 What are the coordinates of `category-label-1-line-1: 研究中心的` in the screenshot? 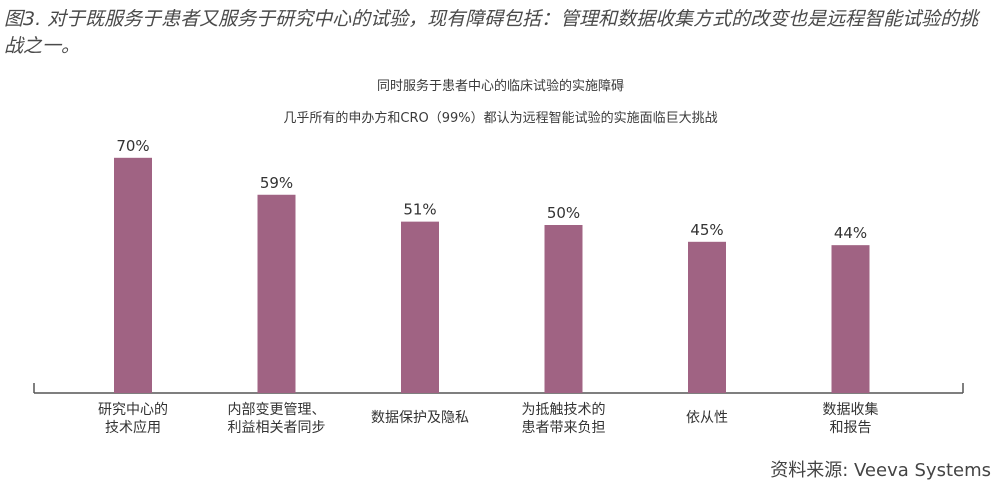 It's located at (133, 410).